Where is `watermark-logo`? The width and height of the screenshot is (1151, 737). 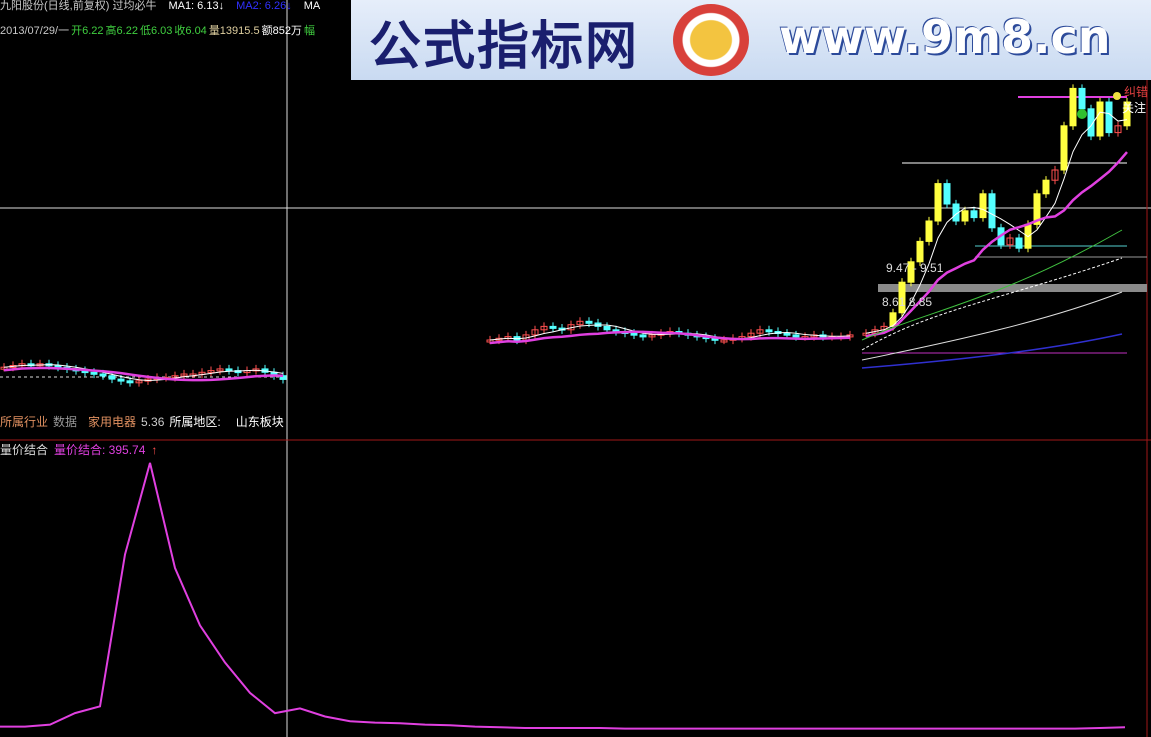 watermark-logo is located at coordinates (711, 40).